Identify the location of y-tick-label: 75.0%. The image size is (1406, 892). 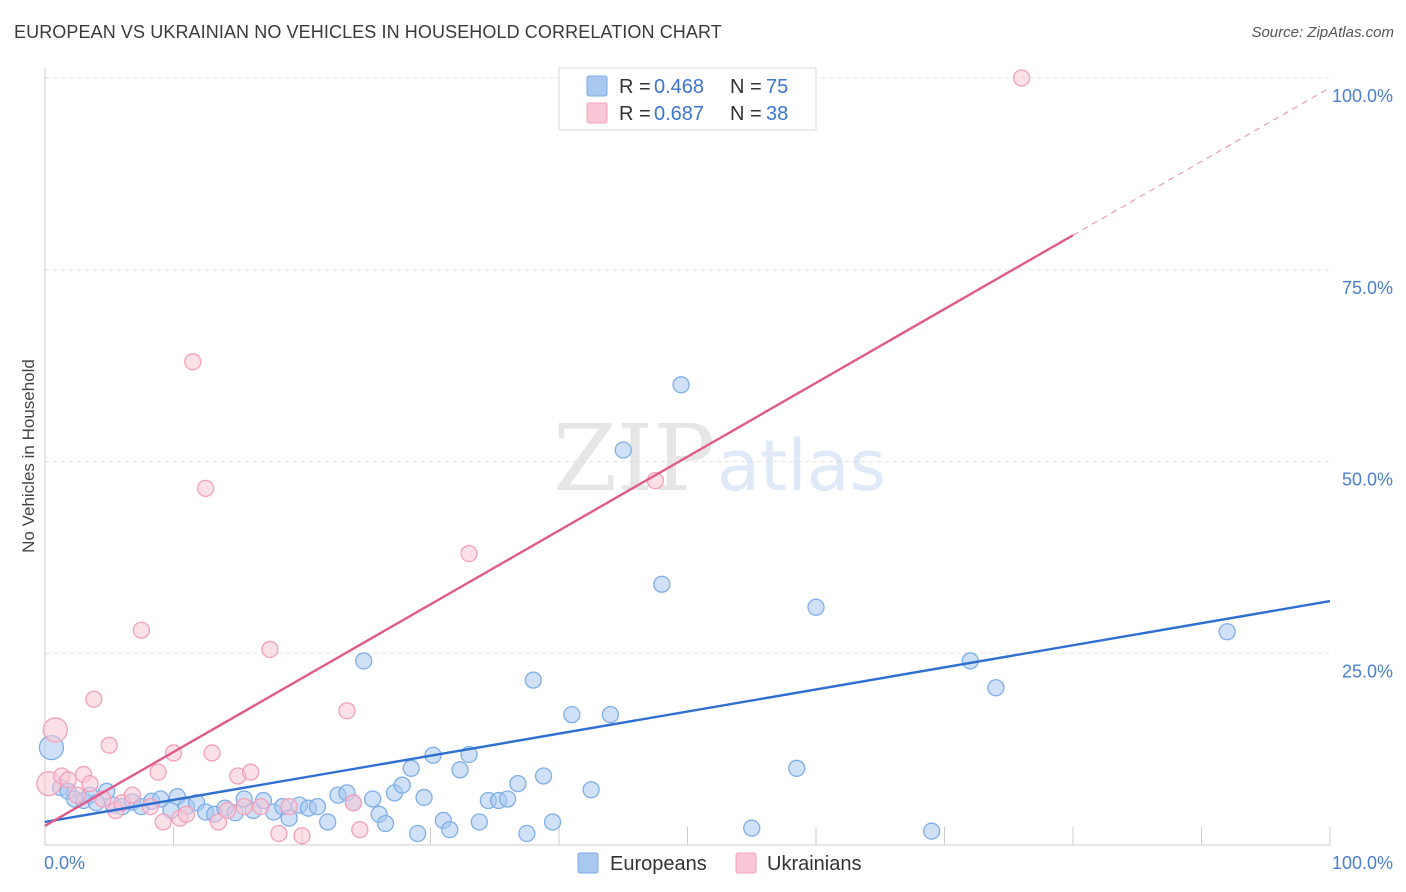
(1367, 288).